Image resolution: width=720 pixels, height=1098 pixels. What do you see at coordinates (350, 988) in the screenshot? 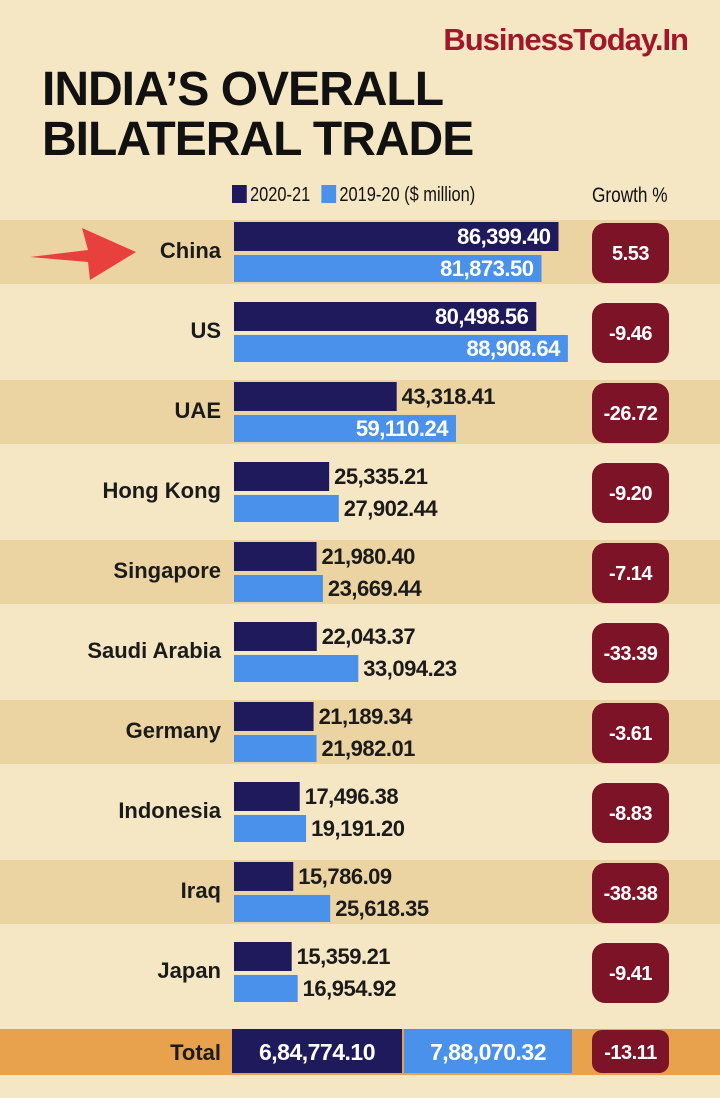
I see `data-label-2019-20: 16,954.92` at bounding box center [350, 988].